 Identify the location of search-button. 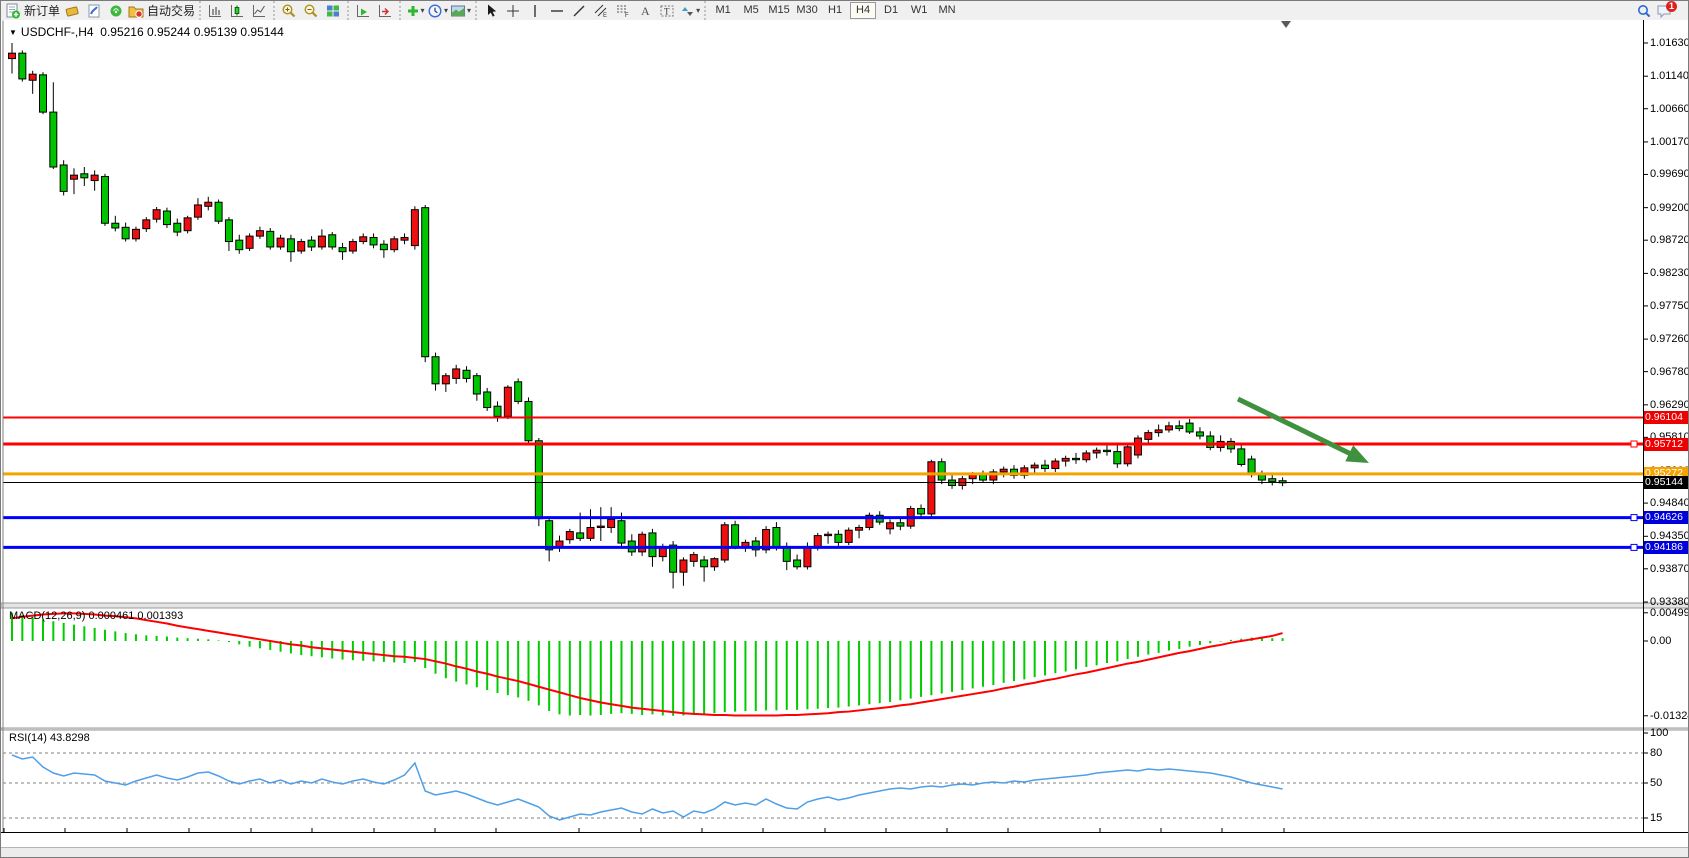
(1644, 10).